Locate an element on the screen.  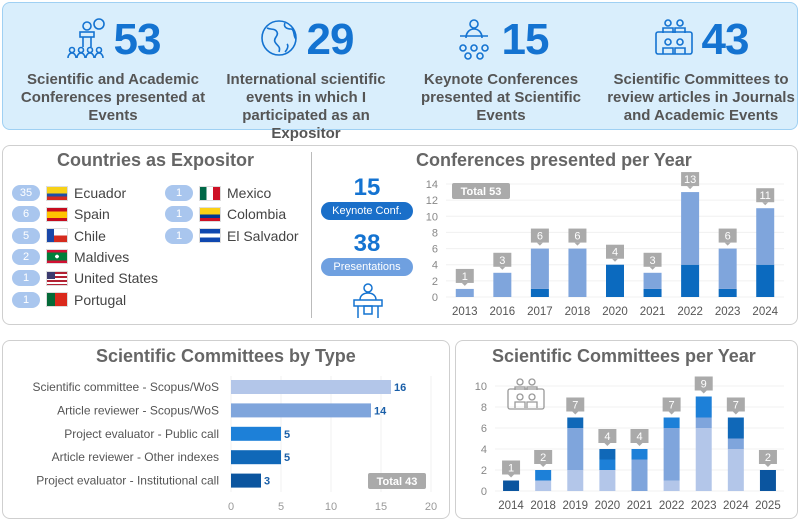
stat-value: 15 is located at coordinates (525, 39).